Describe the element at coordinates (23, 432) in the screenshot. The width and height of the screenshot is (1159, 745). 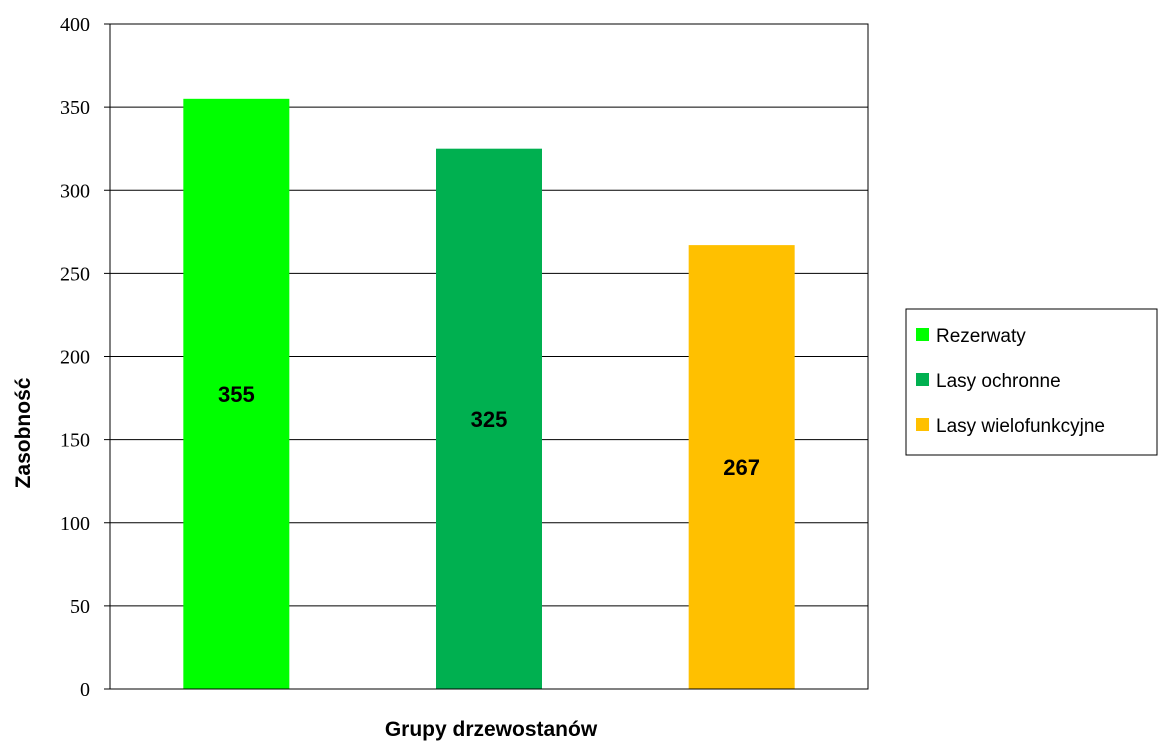
I see `y-axis-title: Zasobność` at that location.